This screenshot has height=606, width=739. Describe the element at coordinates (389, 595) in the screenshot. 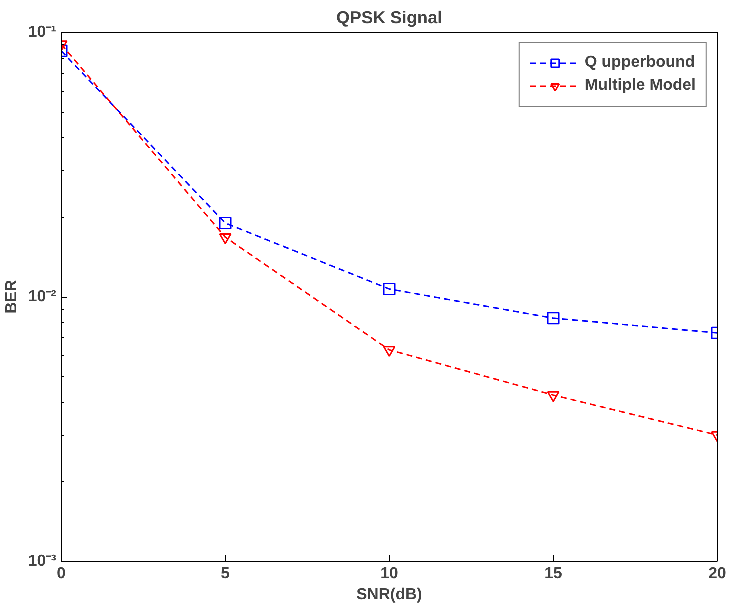

I see `x-axis-title: SNR(dB)` at that location.